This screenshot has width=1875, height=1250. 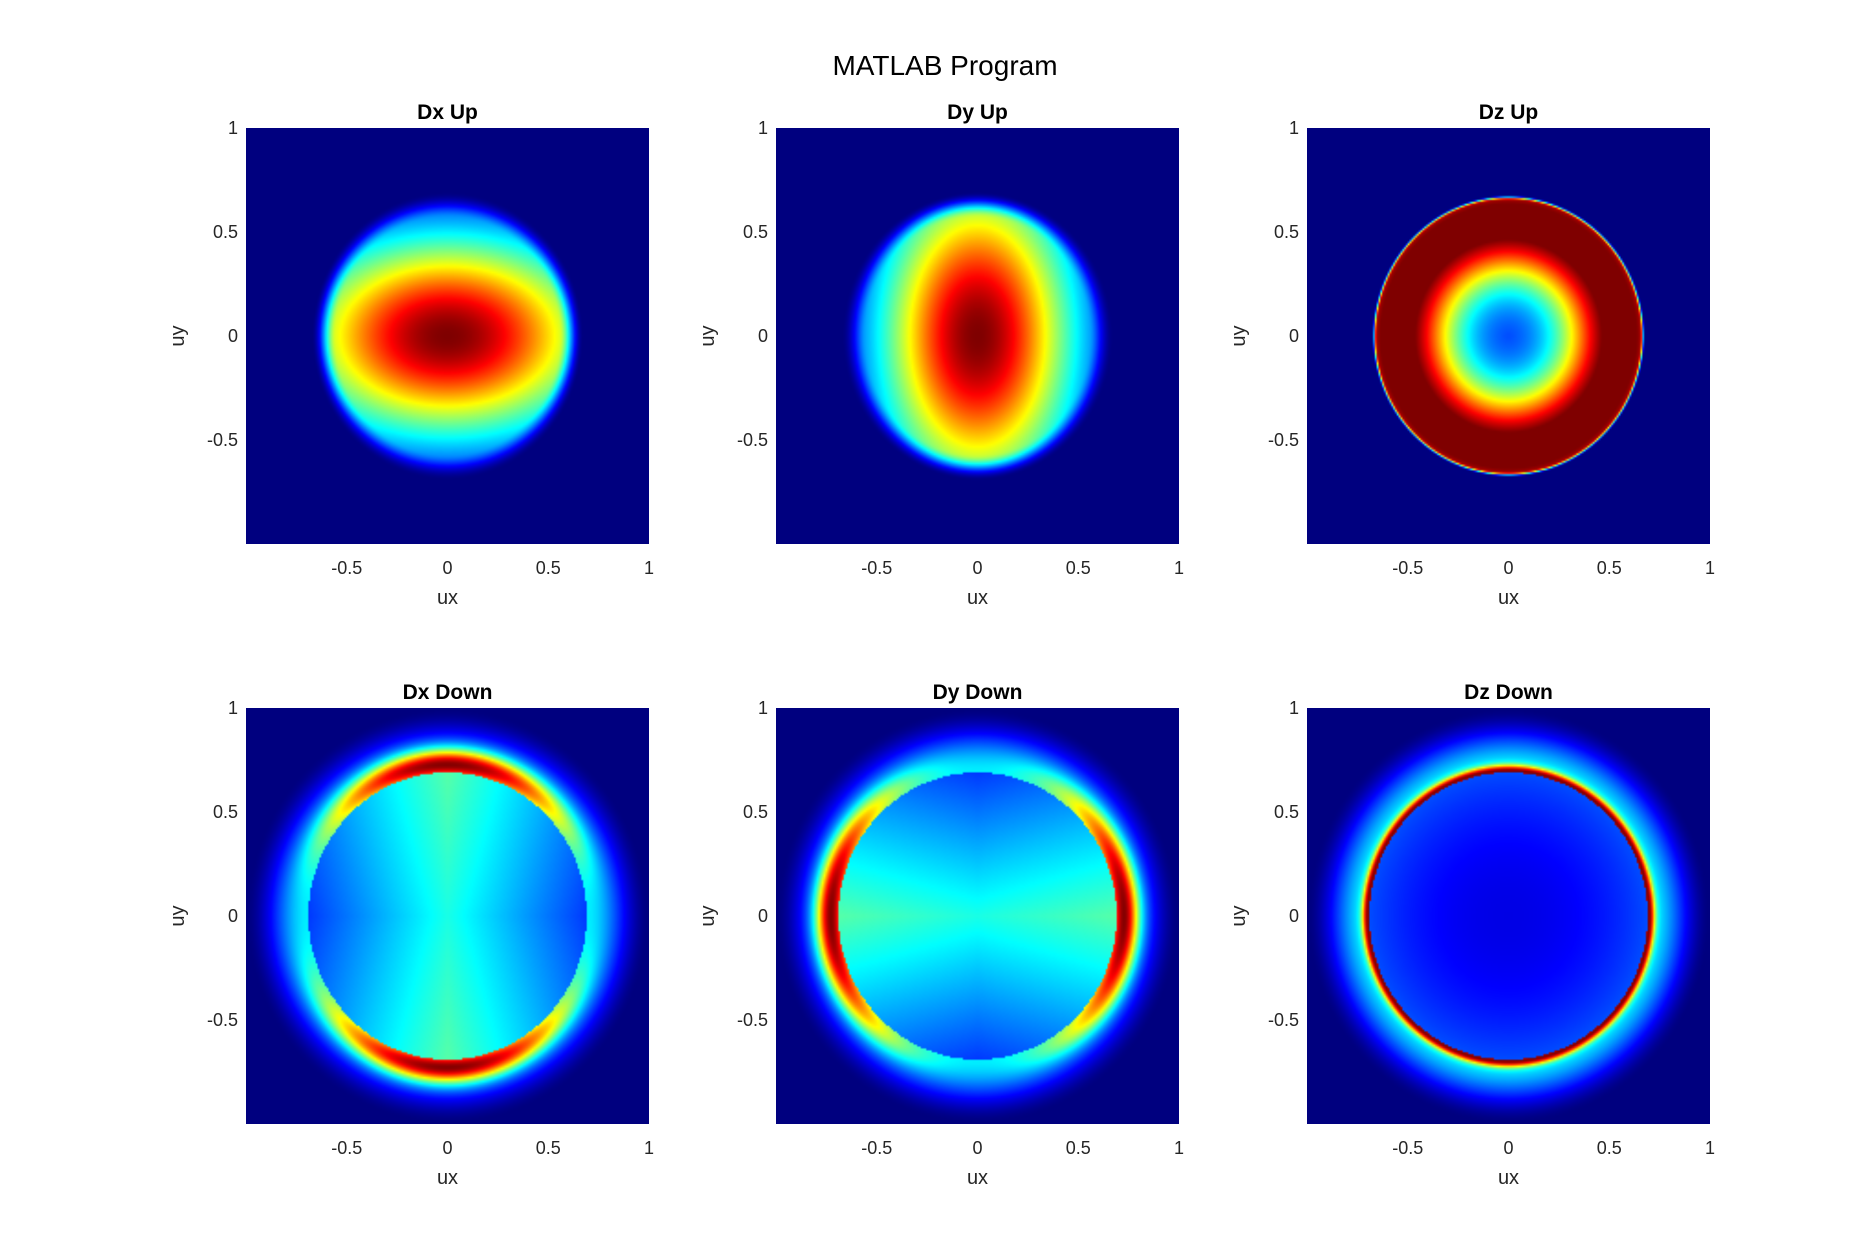 What do you see at coordinates (978, 692) in the screenshot?
I see `axis-title-dy-down: Dy Down` at bounding box center [978, 692].